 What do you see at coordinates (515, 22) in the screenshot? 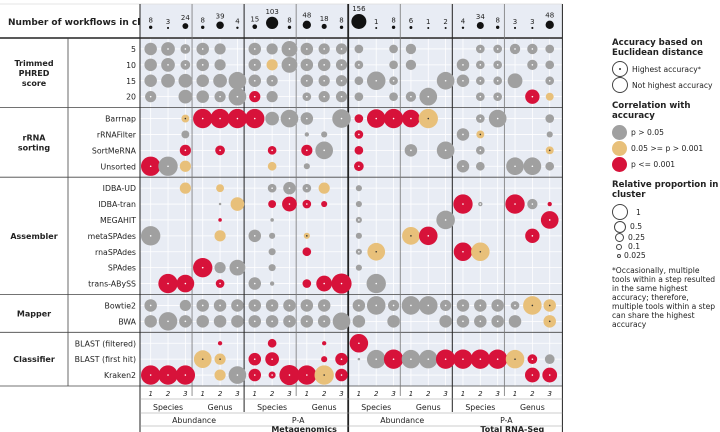
I see `workflow-count-label: 3` at bounding box center [515, 22].